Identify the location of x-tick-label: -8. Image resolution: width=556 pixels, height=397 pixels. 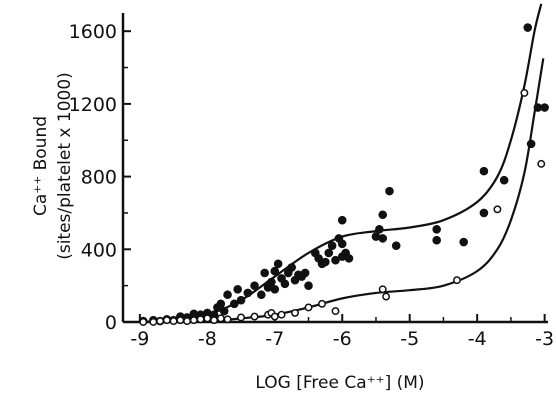
(207, 339).